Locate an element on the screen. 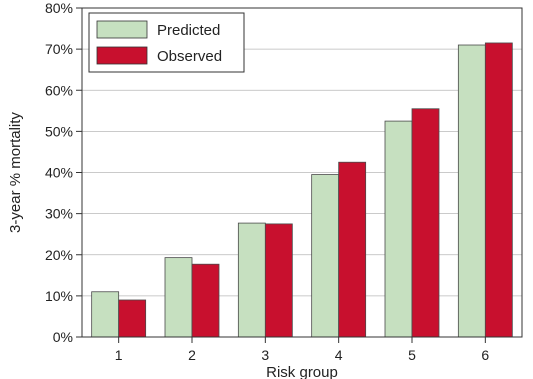 Image resolution: width=533 pixels, height=379 pixels. legend: Predicted Observed is located at coordinates (166, 42).